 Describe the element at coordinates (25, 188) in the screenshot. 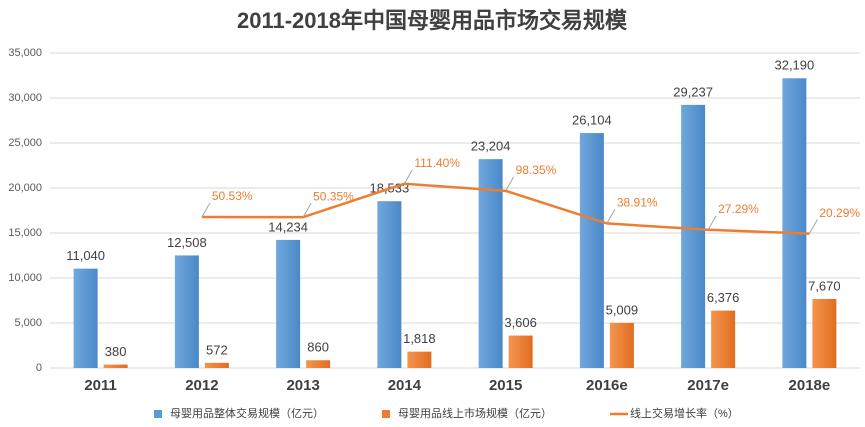

I see `y-tick-label: 20,000` at that location.